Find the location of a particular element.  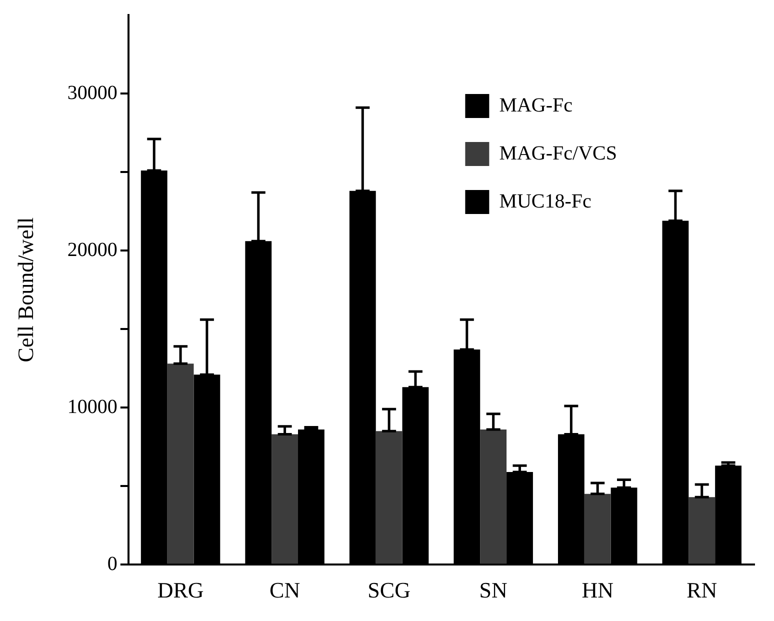

x-tick-label: CN is located at coordinates (285, 590).